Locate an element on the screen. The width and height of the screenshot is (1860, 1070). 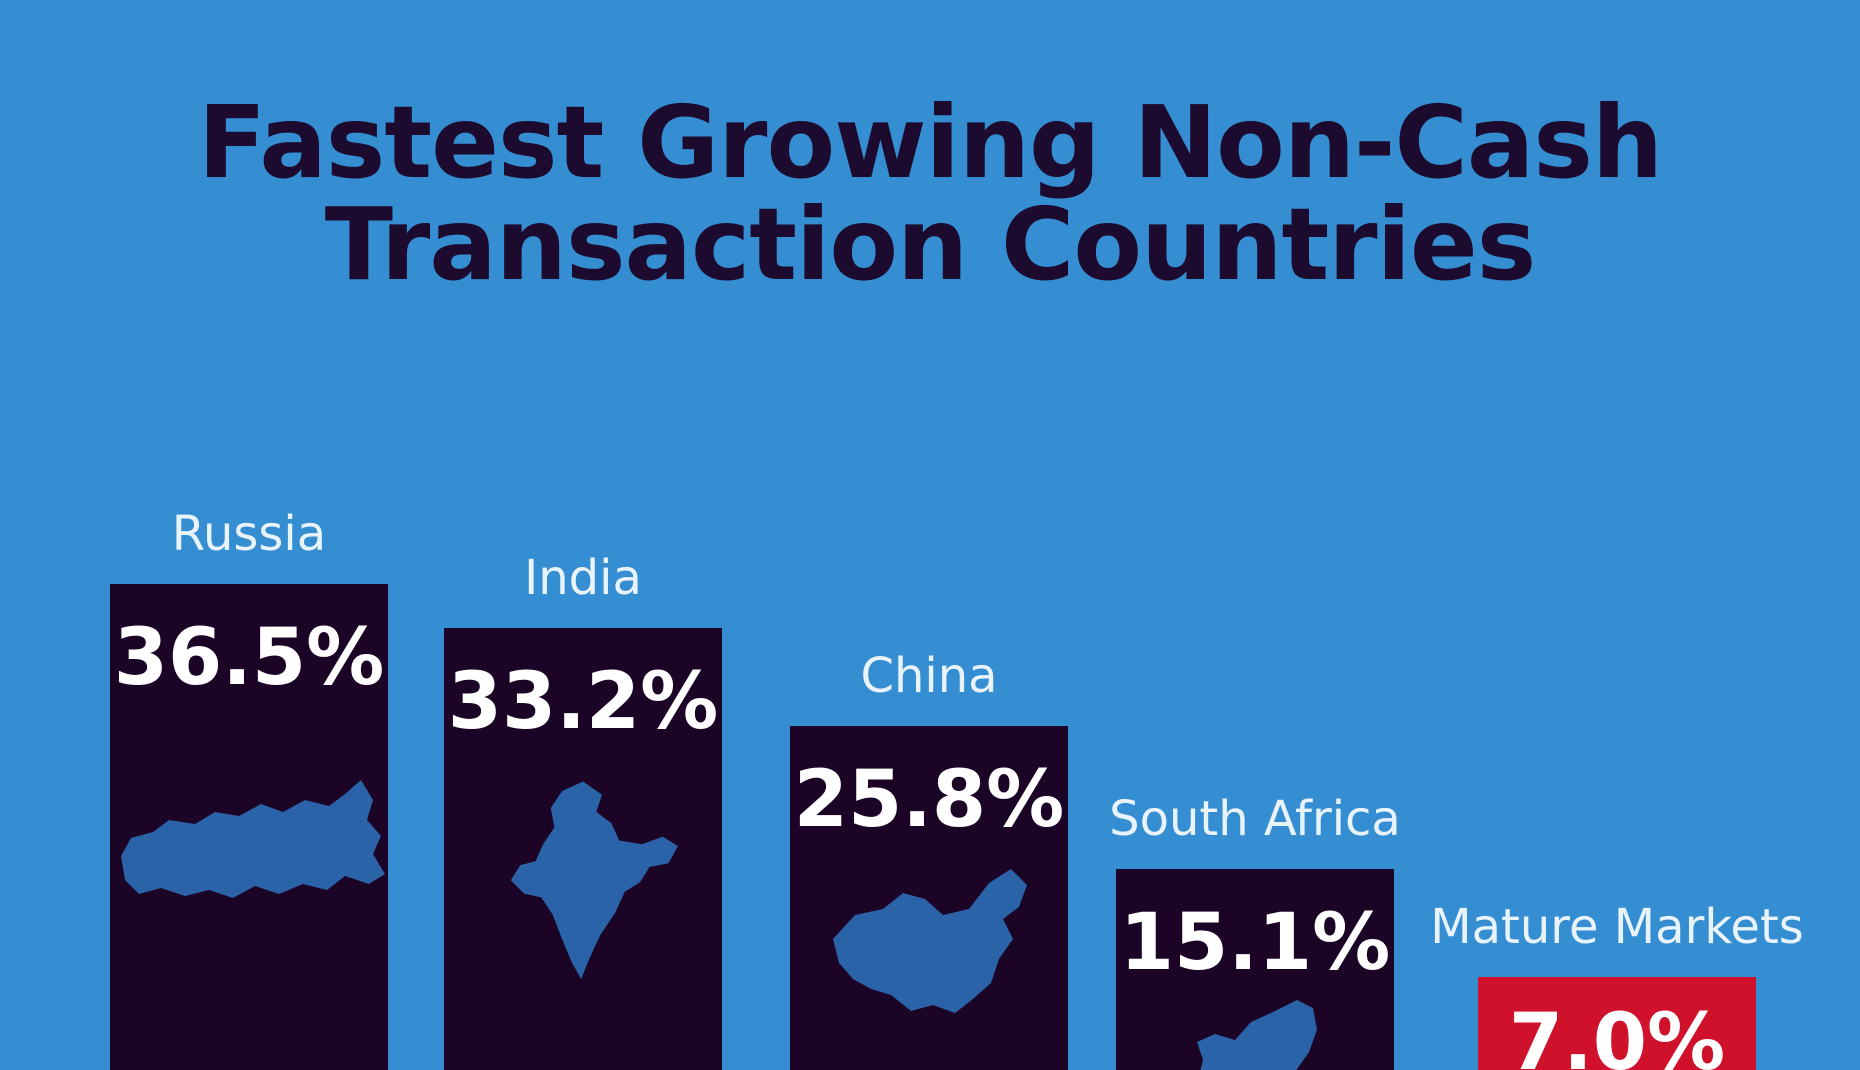
chart-title-line-1: Fastest Growing Non-Cash is located at coordinates (930, 142).